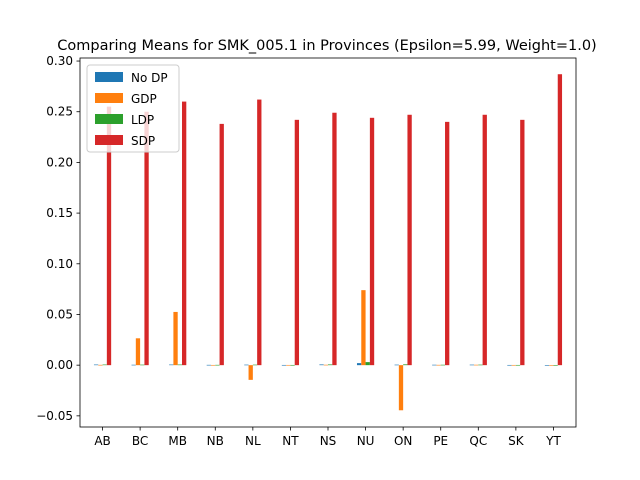  I want to click on bar-ldp-nl, so click(255, 365).